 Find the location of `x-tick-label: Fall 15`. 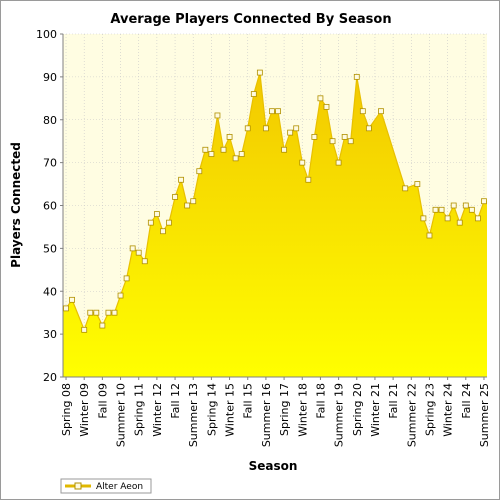

x-tick-label: Fall 15 is located at coordinates (248, 401).